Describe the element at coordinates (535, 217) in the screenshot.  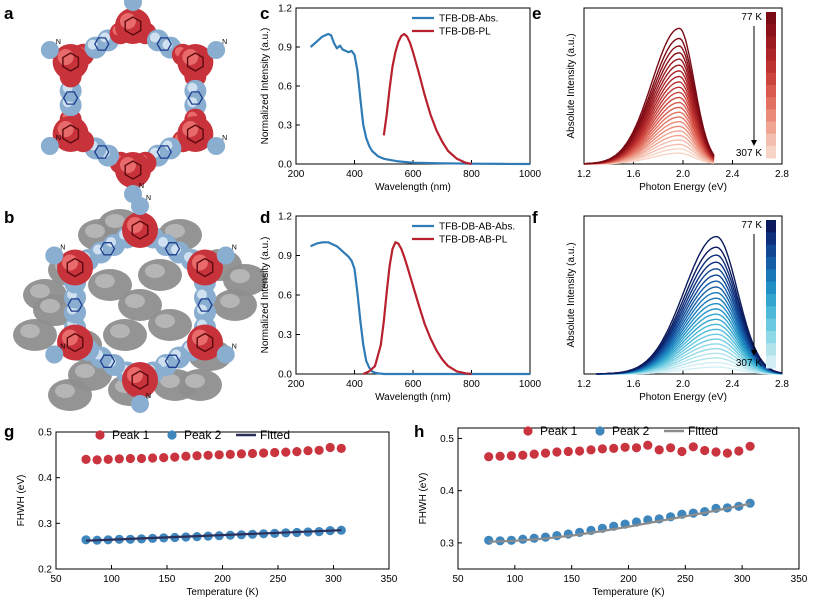
I see `panel-label-f: f` at that location.